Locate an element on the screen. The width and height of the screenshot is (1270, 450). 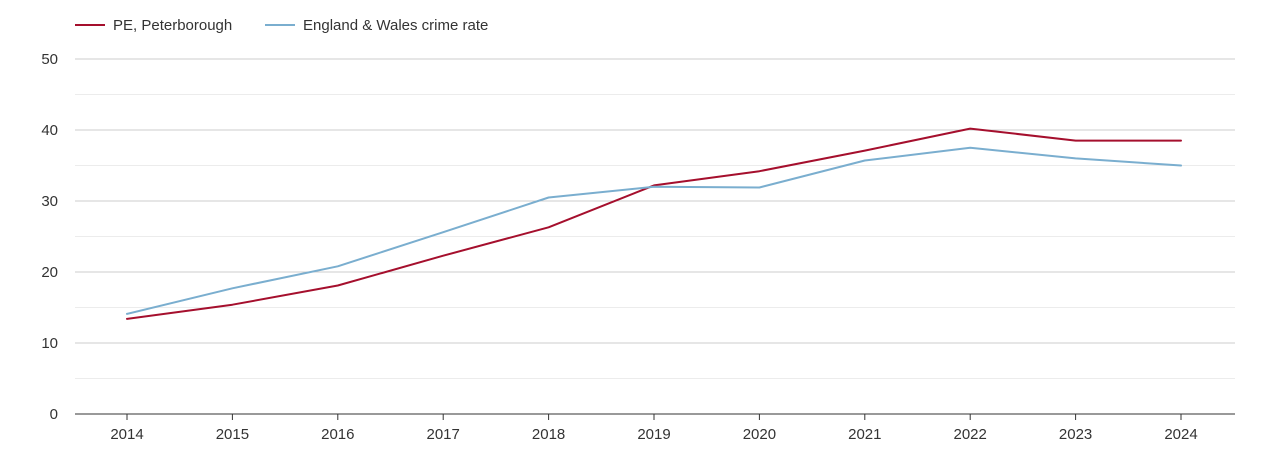
y-tick-label: 0 is located at coordinates (54, 414).